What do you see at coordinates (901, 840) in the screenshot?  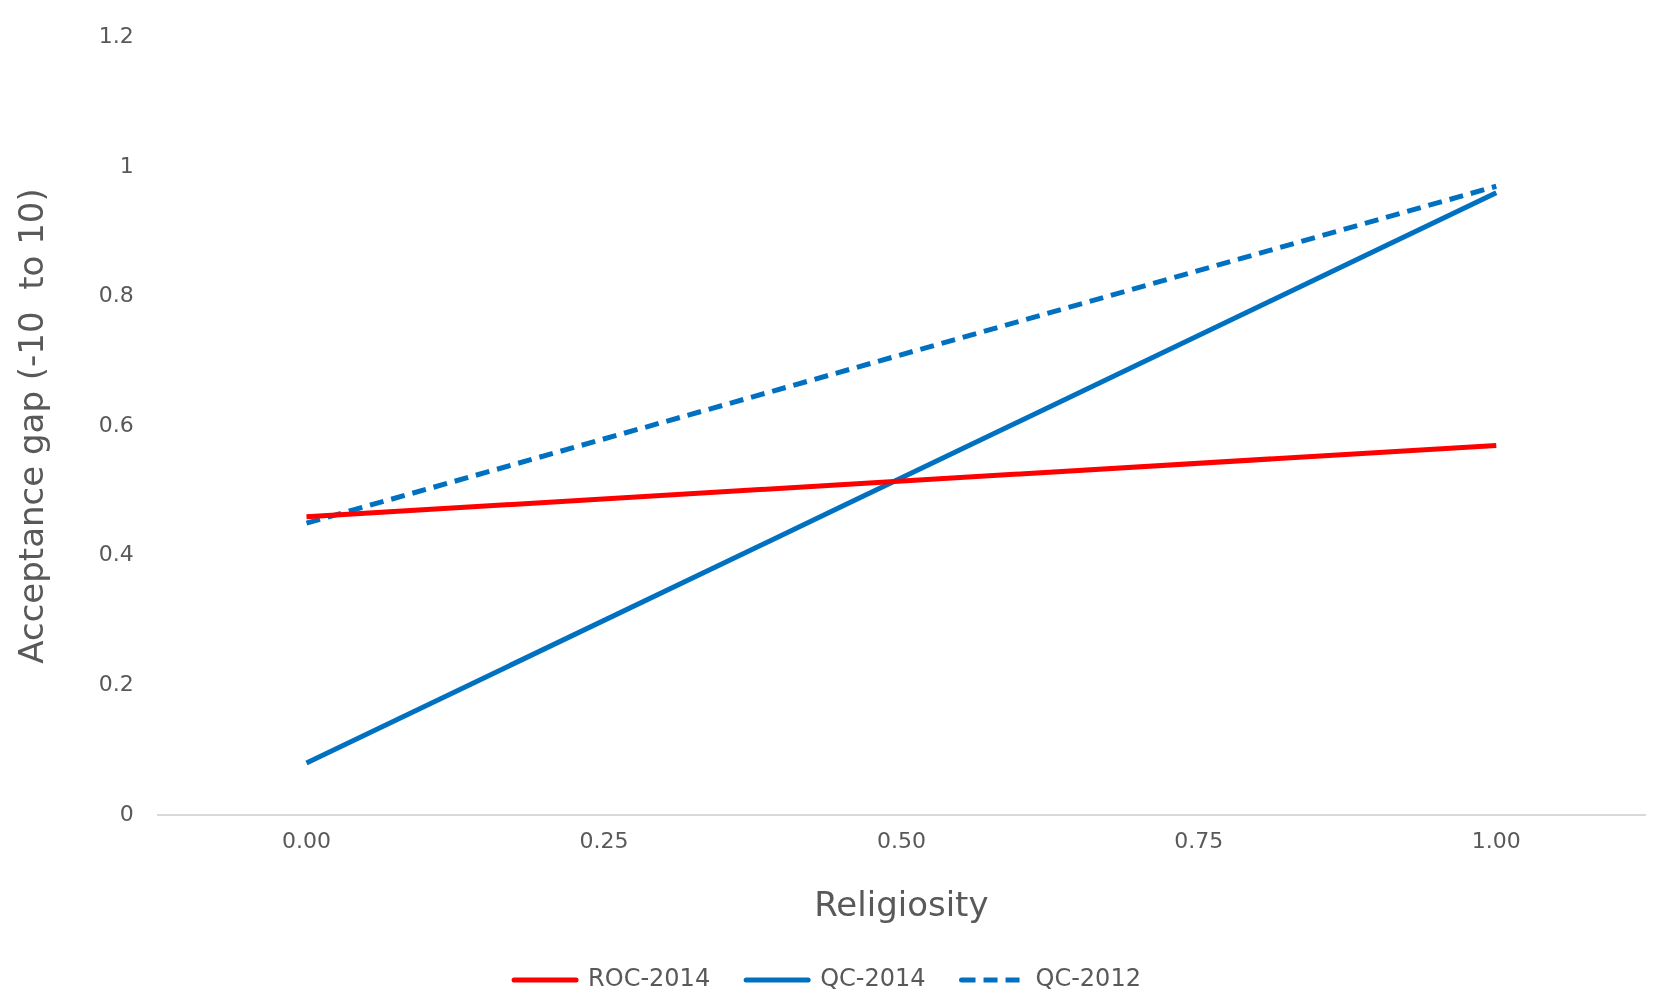 I see `x-tick-label: 0.50` at bounding box center [901, 840].